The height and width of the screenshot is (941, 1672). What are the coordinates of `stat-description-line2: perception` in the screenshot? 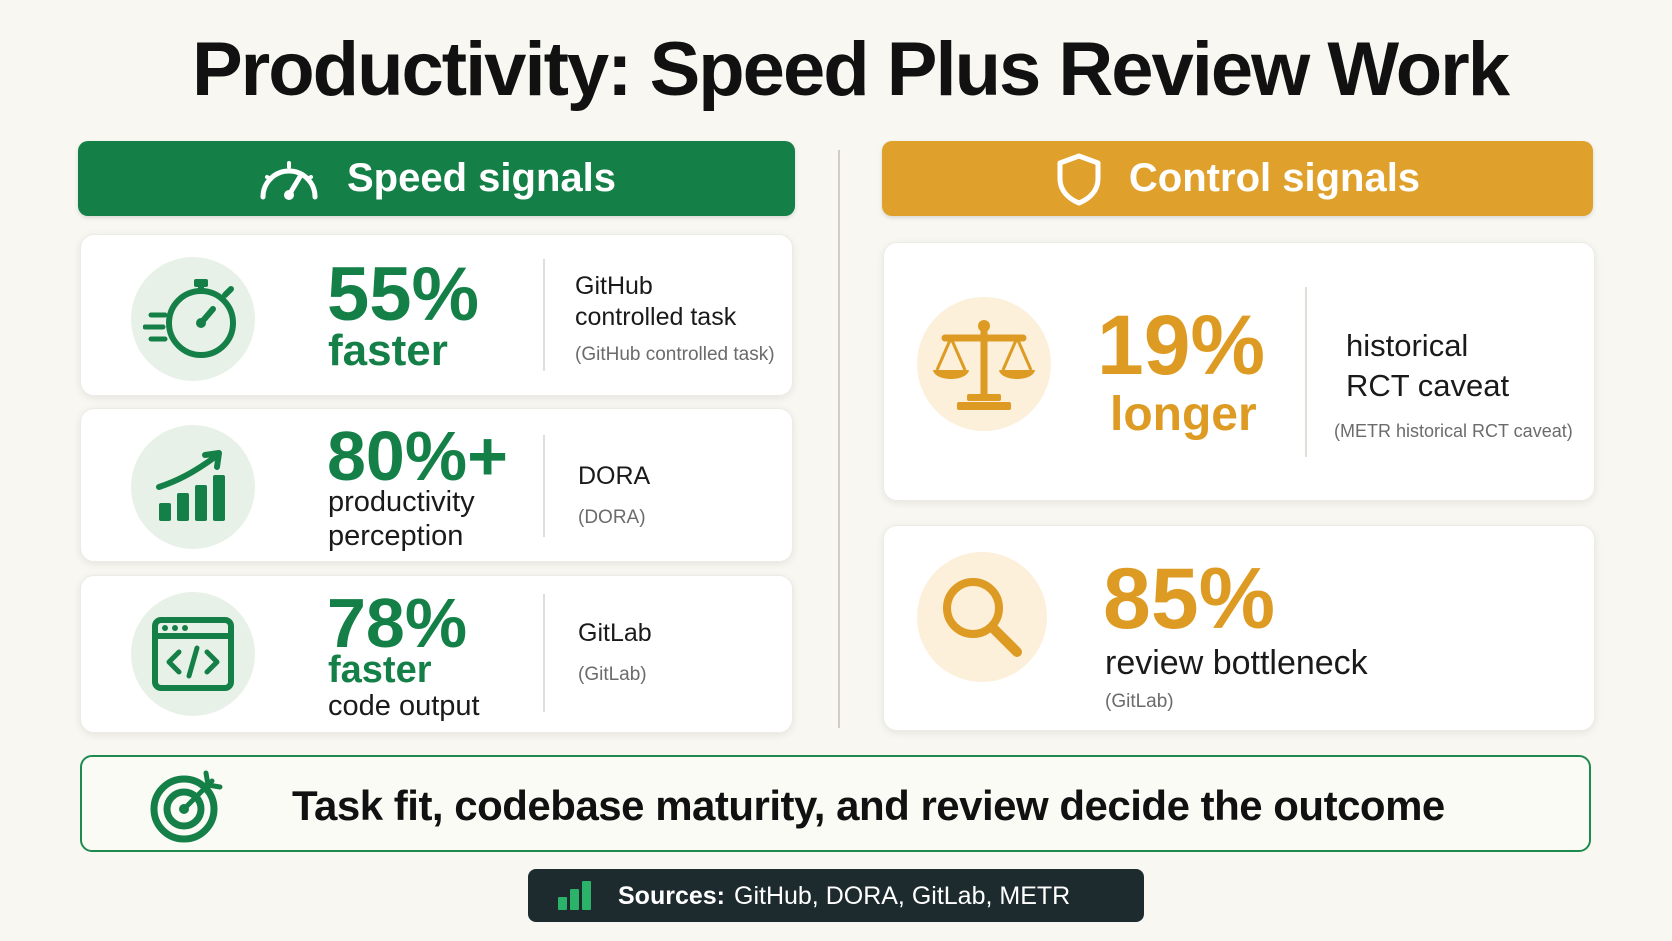 It's located at (396, 536).